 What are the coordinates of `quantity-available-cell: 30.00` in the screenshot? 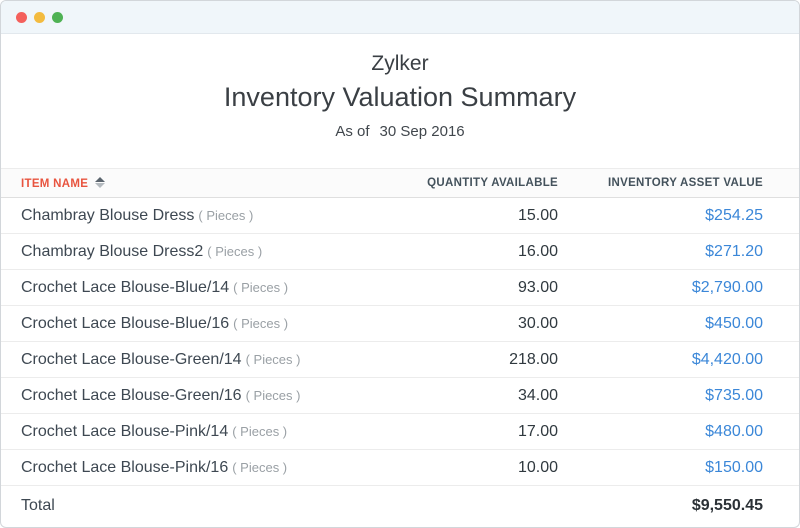 It's located at (475, 323).